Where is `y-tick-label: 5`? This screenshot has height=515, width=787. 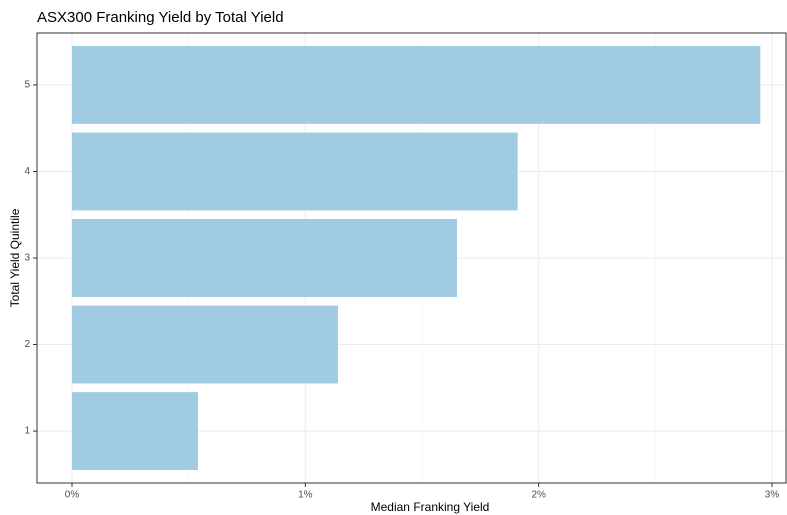
y-tick-label: 5 is located at coordinates (27, 85).